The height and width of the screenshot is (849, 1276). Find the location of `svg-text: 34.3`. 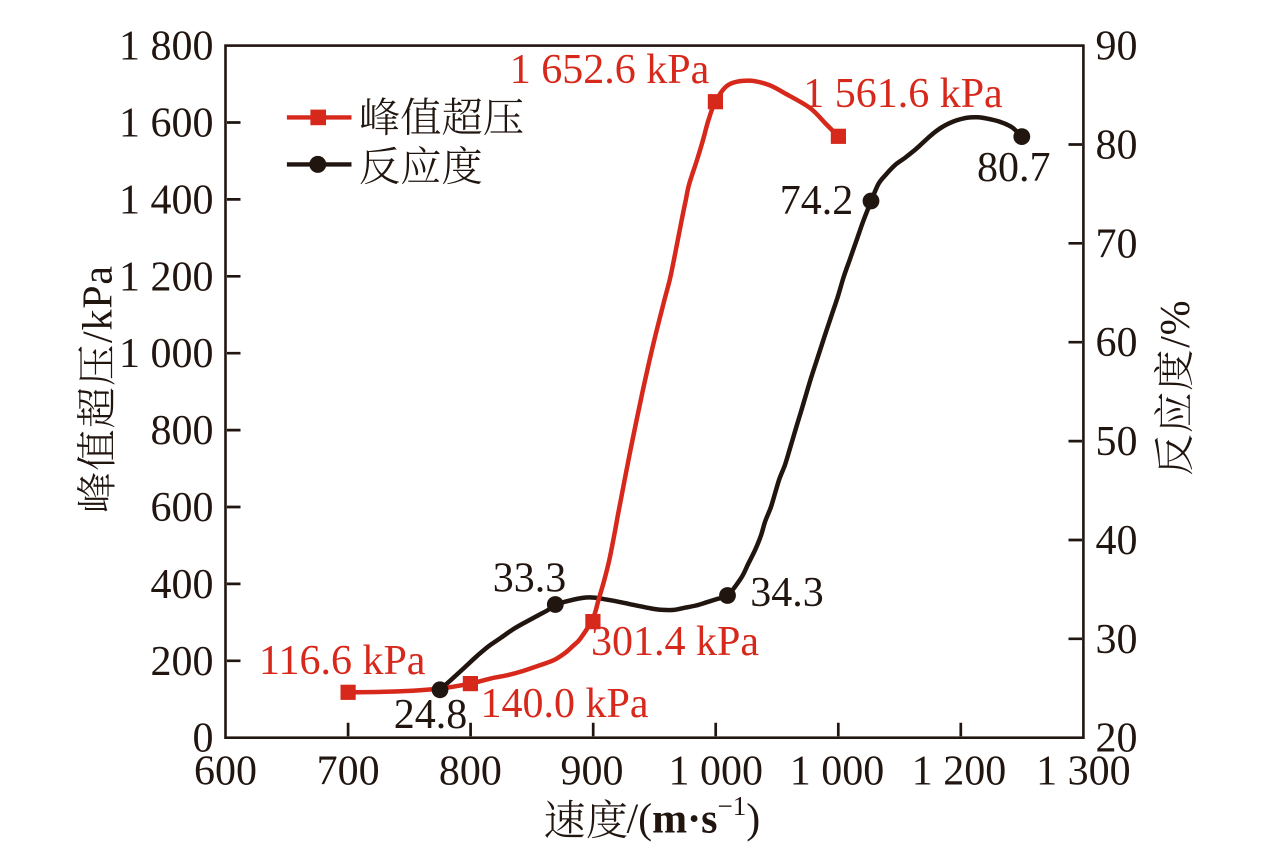

svg-text: 34.3 is located at coordinates (787, 593).